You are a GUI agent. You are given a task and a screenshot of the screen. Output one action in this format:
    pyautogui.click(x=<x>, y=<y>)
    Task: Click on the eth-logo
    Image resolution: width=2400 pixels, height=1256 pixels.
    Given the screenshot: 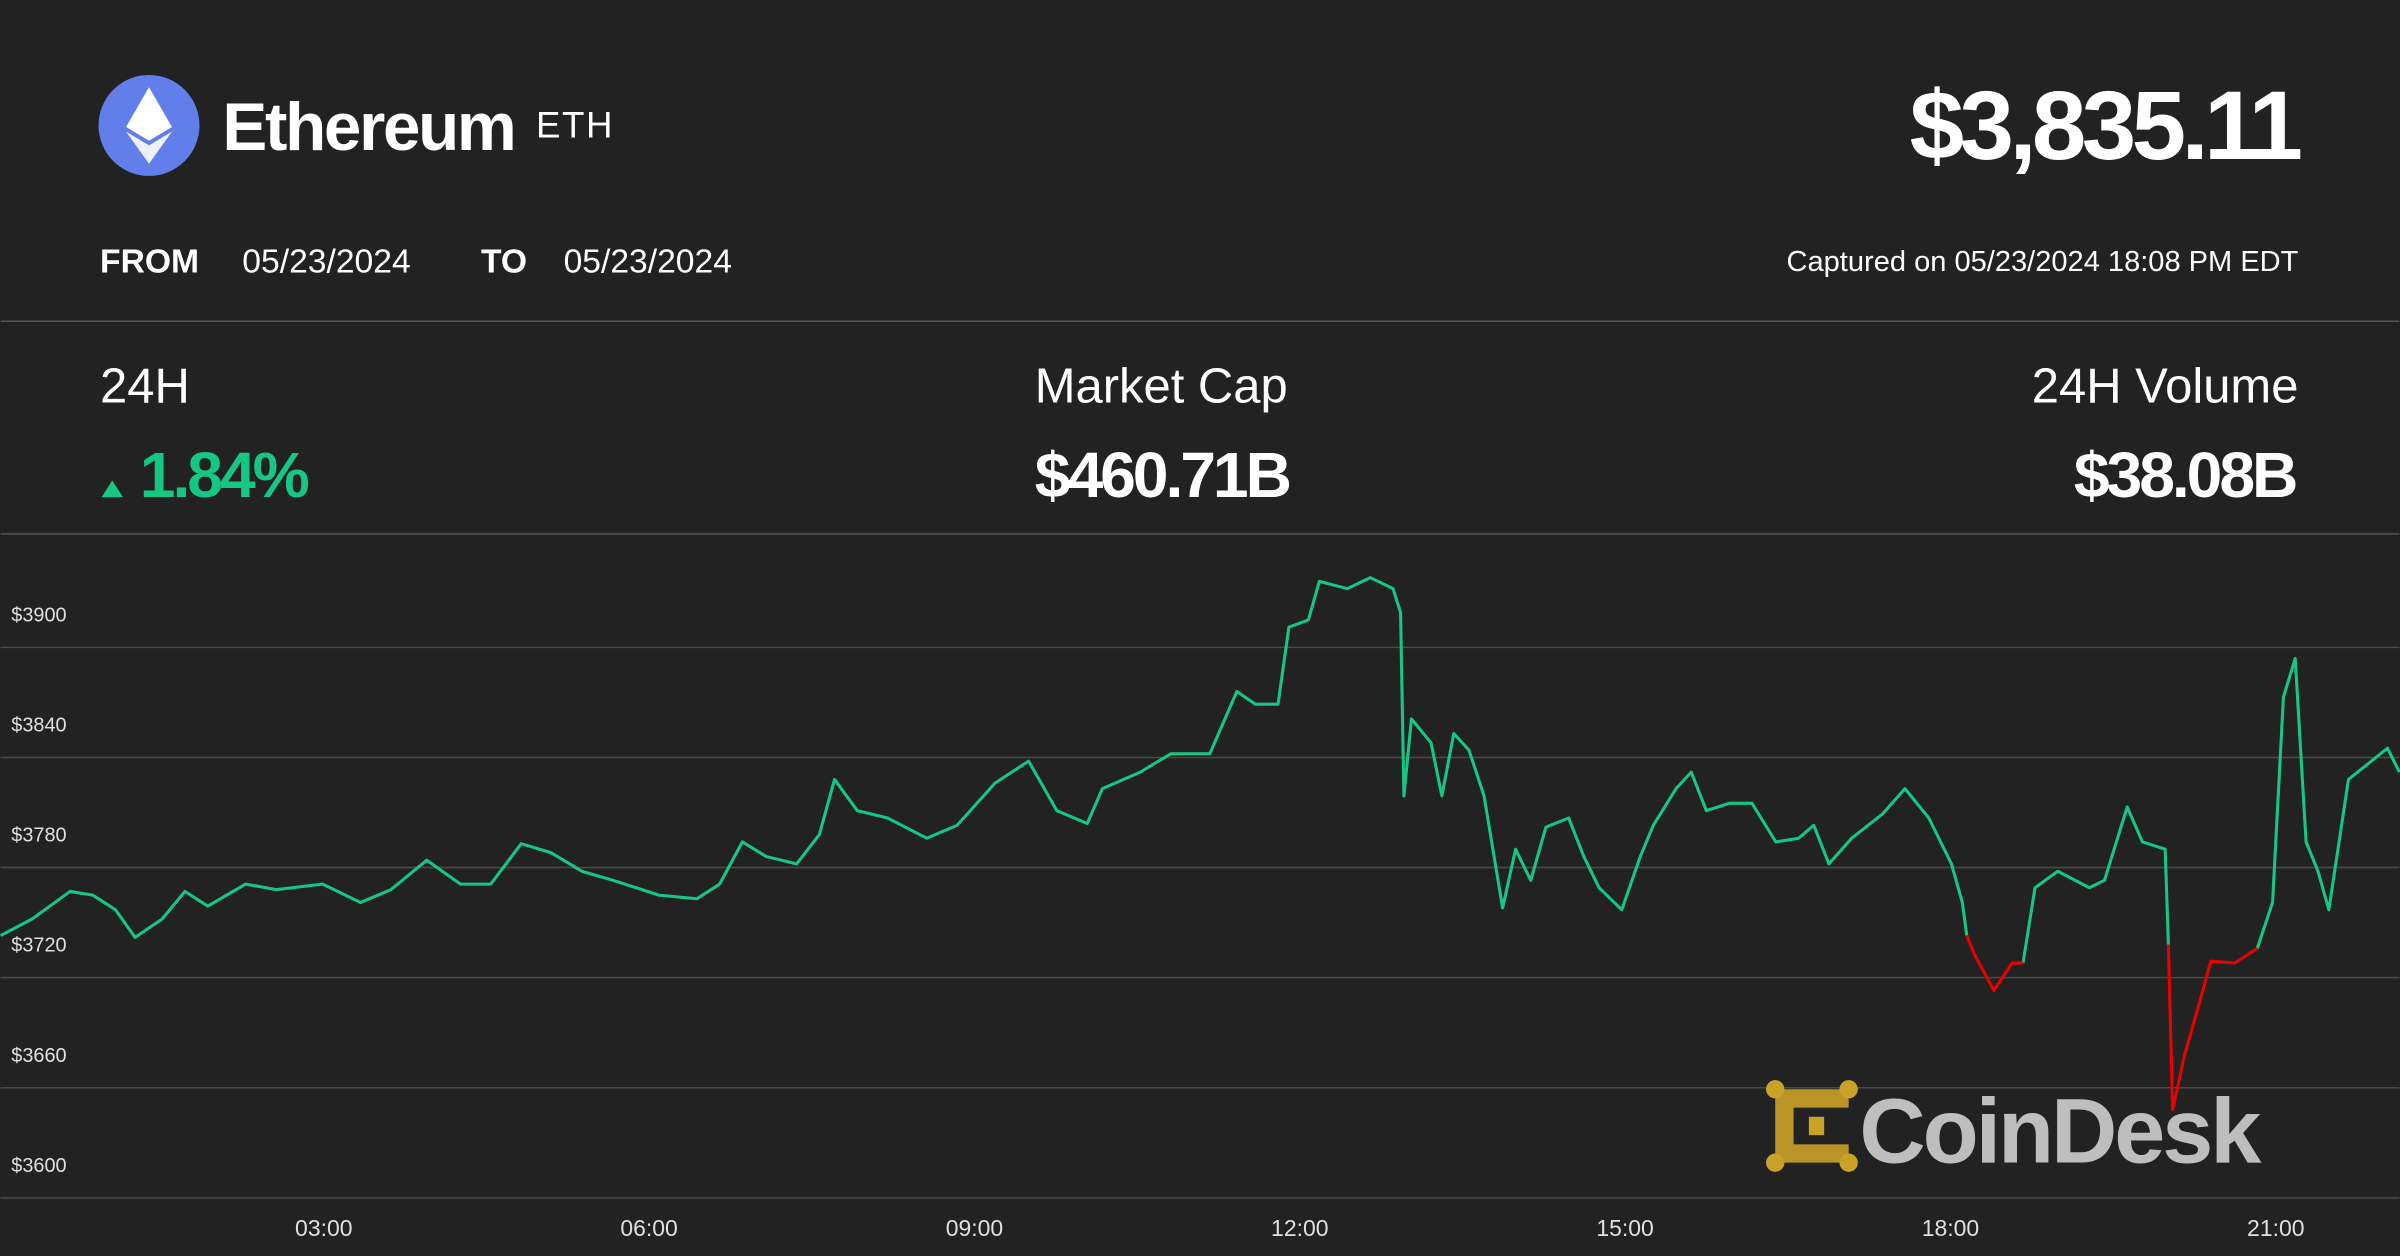 What is the action you would take?
    pyautogui.click(x=149, y=125)
    